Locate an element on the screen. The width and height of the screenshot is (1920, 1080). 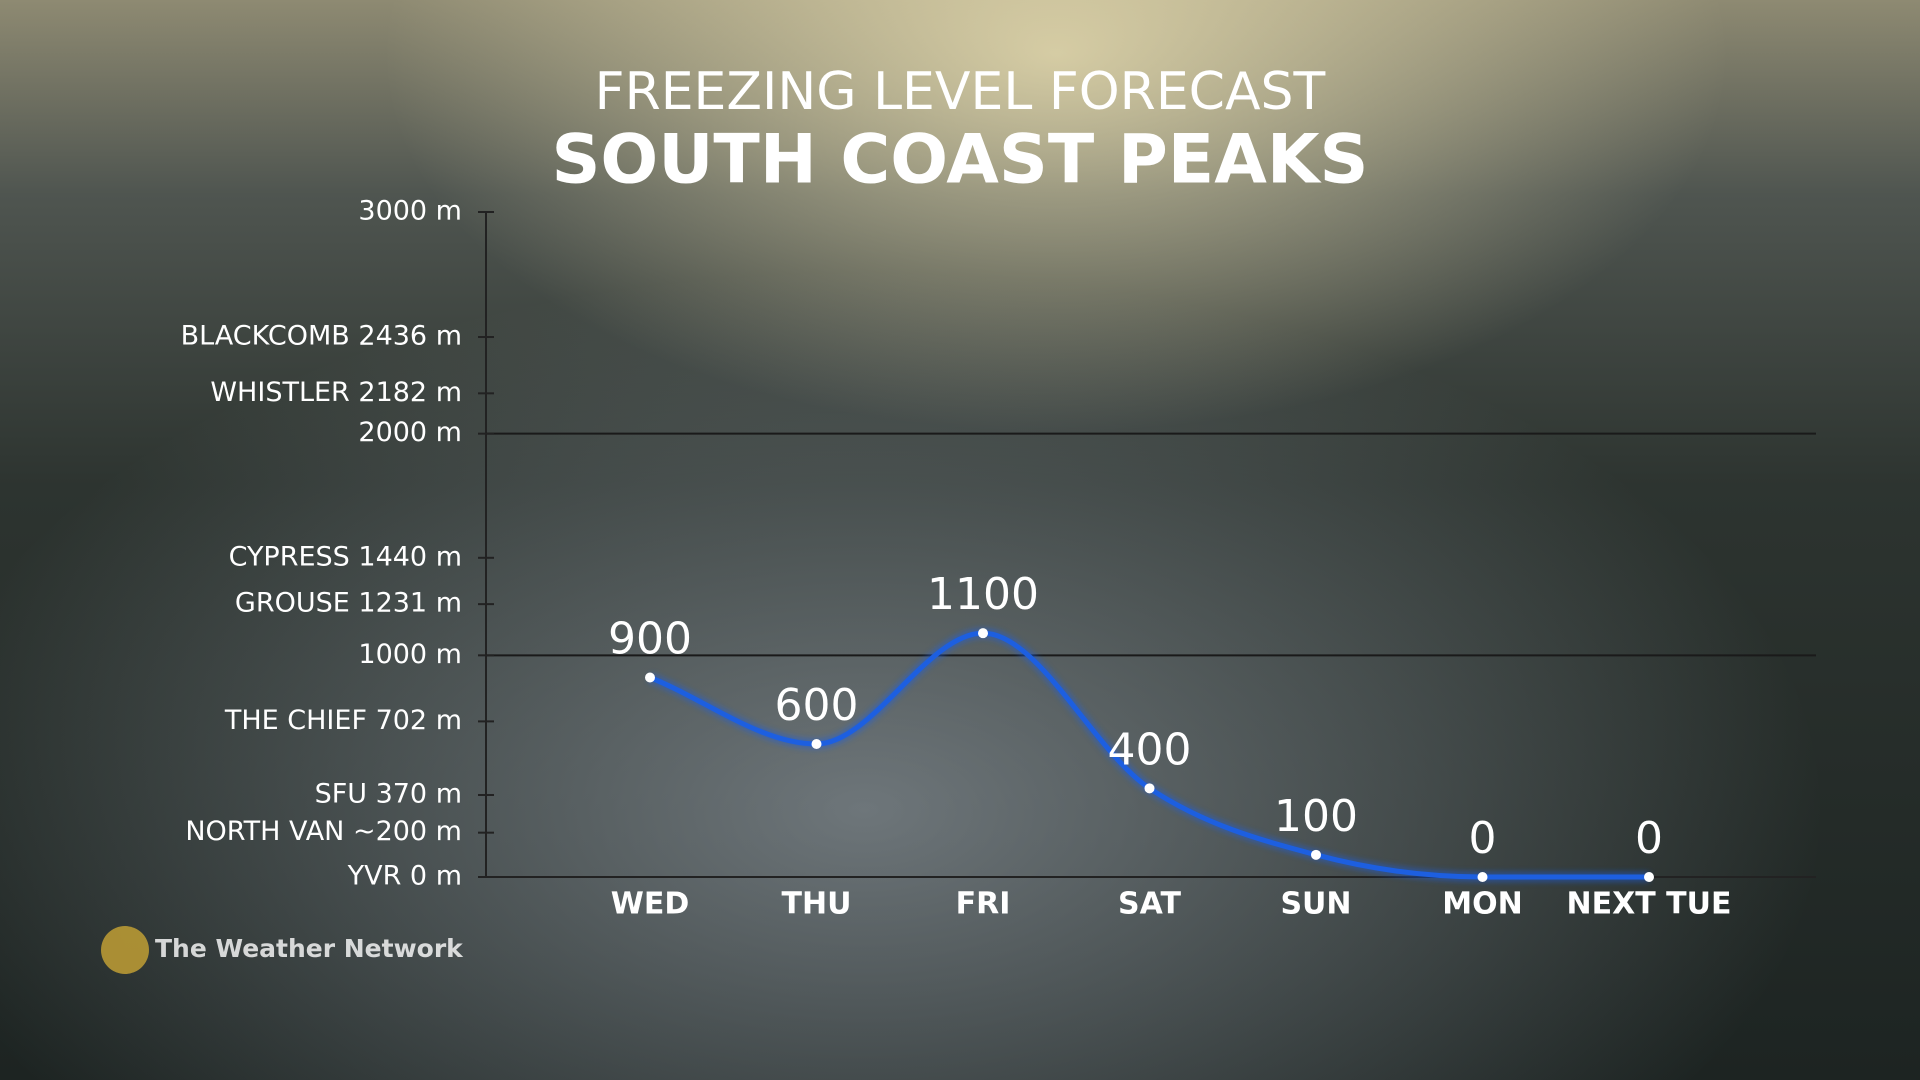
logo-text: The Weather Network is located at coordinates (309, 948).